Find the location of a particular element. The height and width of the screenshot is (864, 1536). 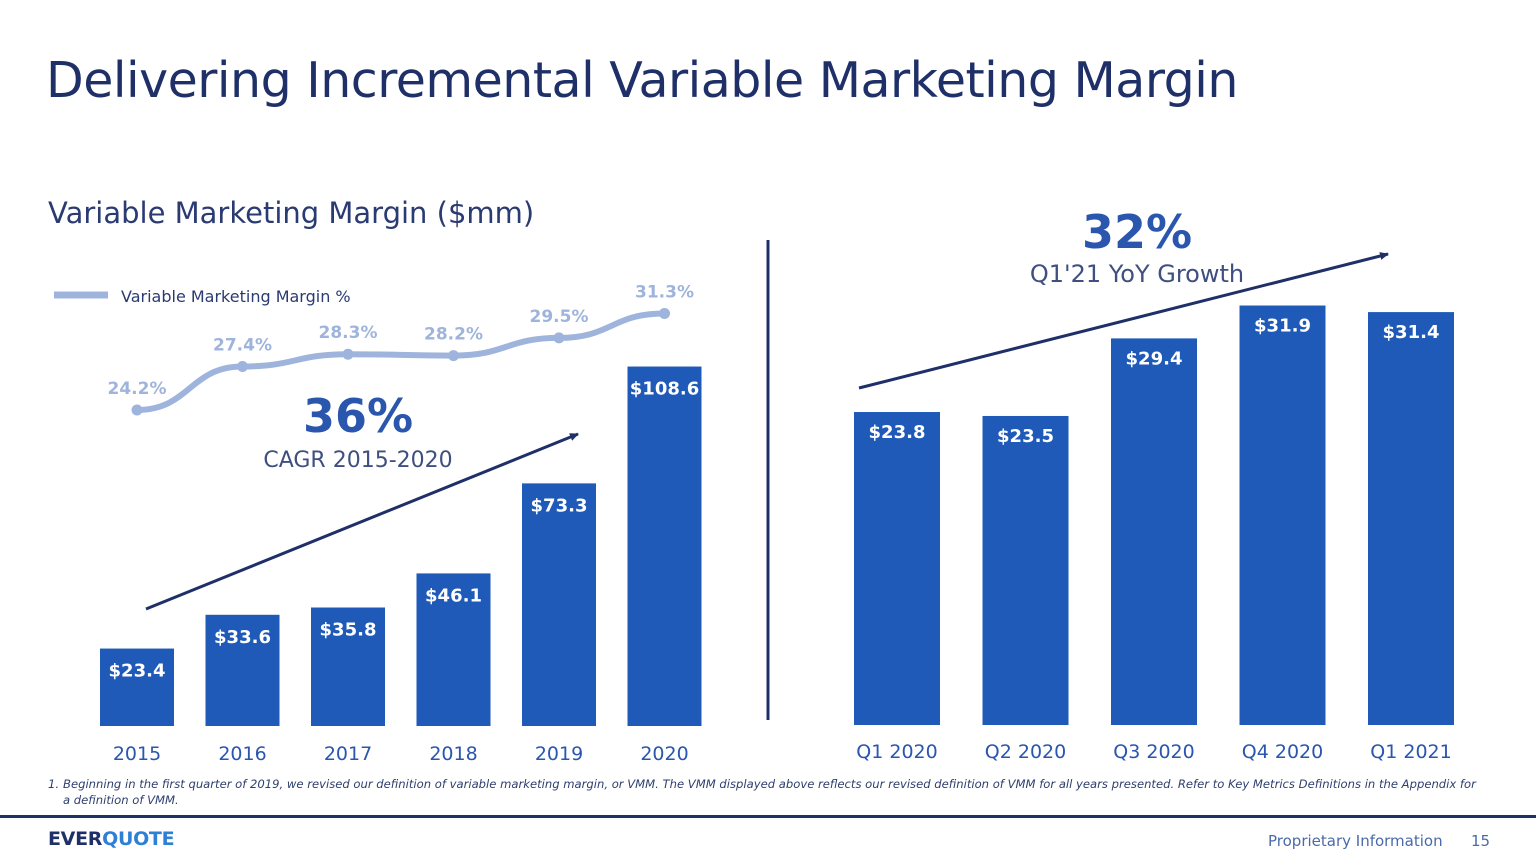

everquote-logo: EVERQUOTE is located at coordinates (111, 839).